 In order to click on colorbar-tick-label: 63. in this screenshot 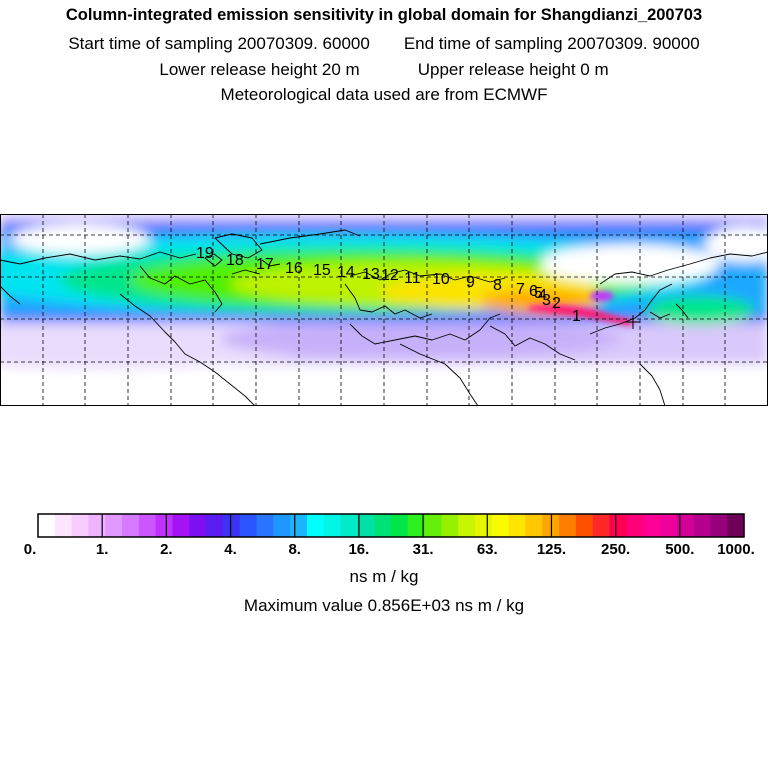, I will do `click(487, 549)`.